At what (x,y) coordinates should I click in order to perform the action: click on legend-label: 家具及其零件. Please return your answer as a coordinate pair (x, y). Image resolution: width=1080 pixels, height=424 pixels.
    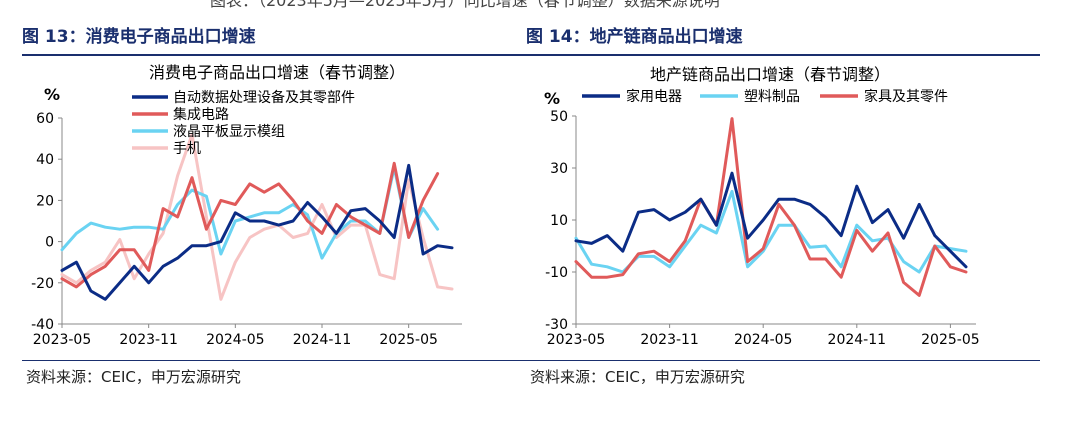
    Looking at the image, I should click on (906, 96).